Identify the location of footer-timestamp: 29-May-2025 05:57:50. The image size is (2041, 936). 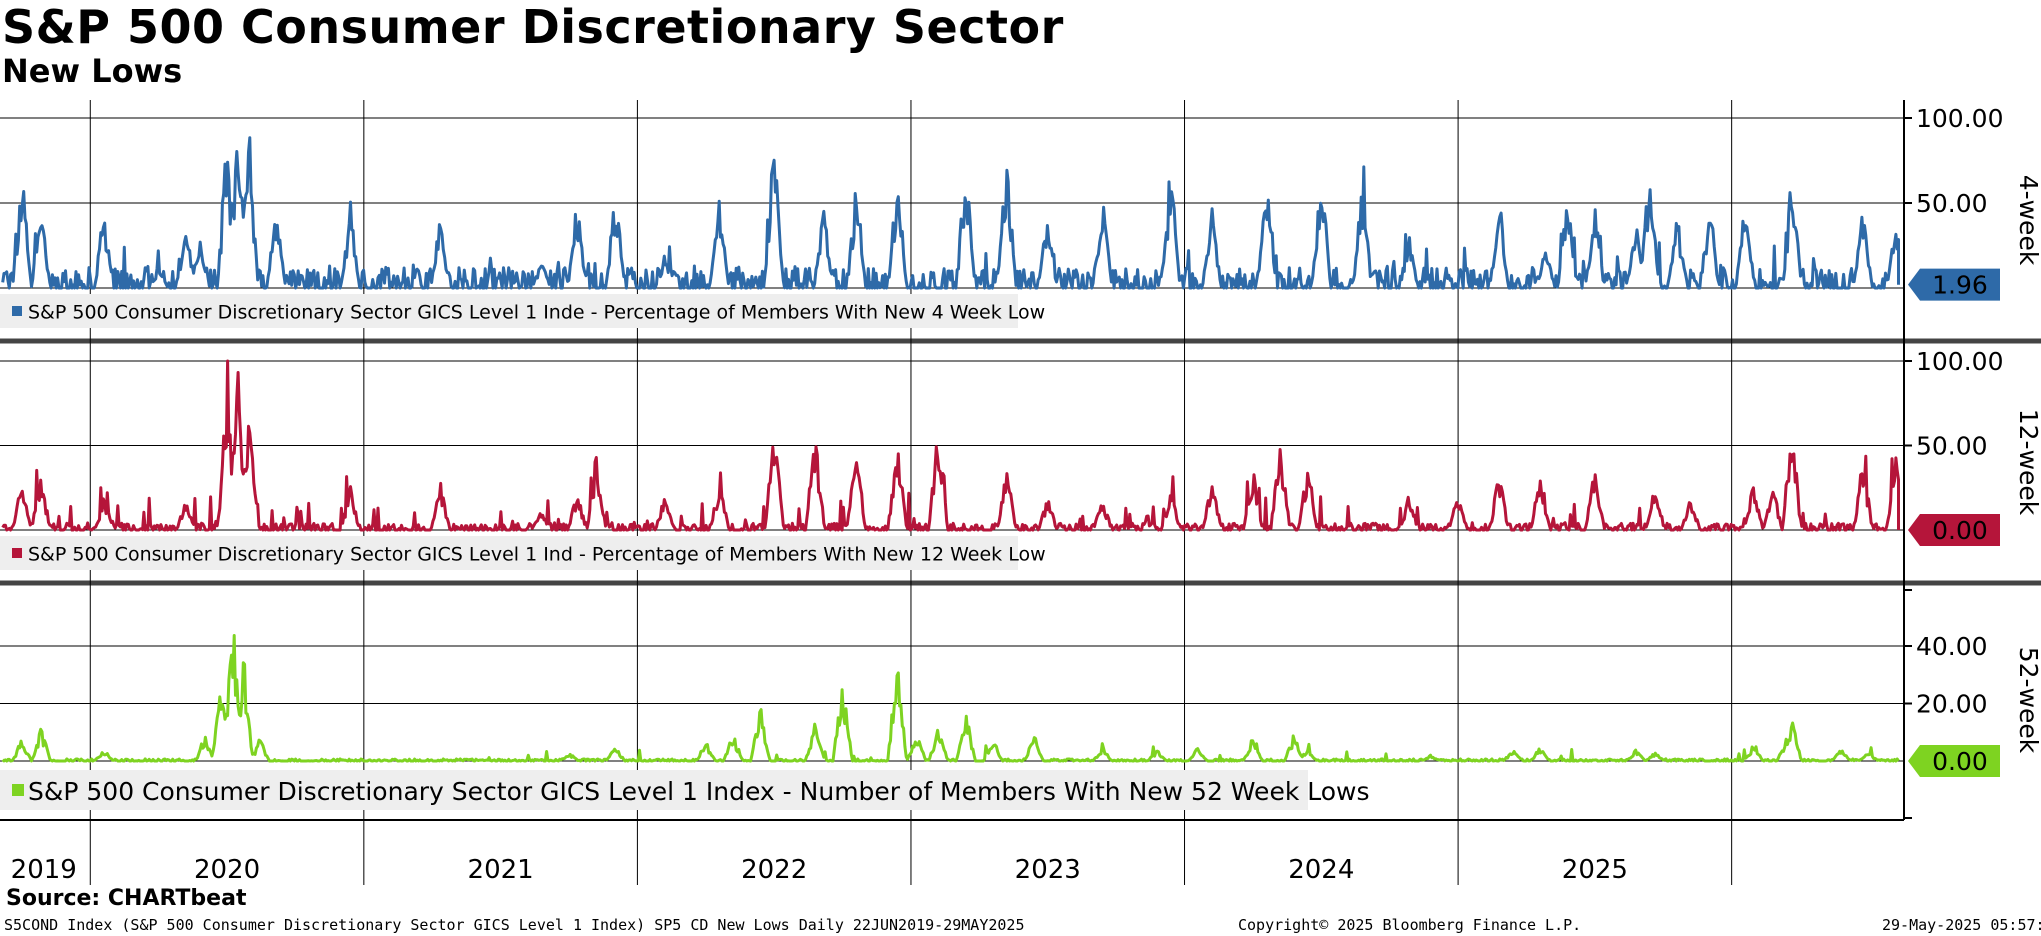
(1961, 925).